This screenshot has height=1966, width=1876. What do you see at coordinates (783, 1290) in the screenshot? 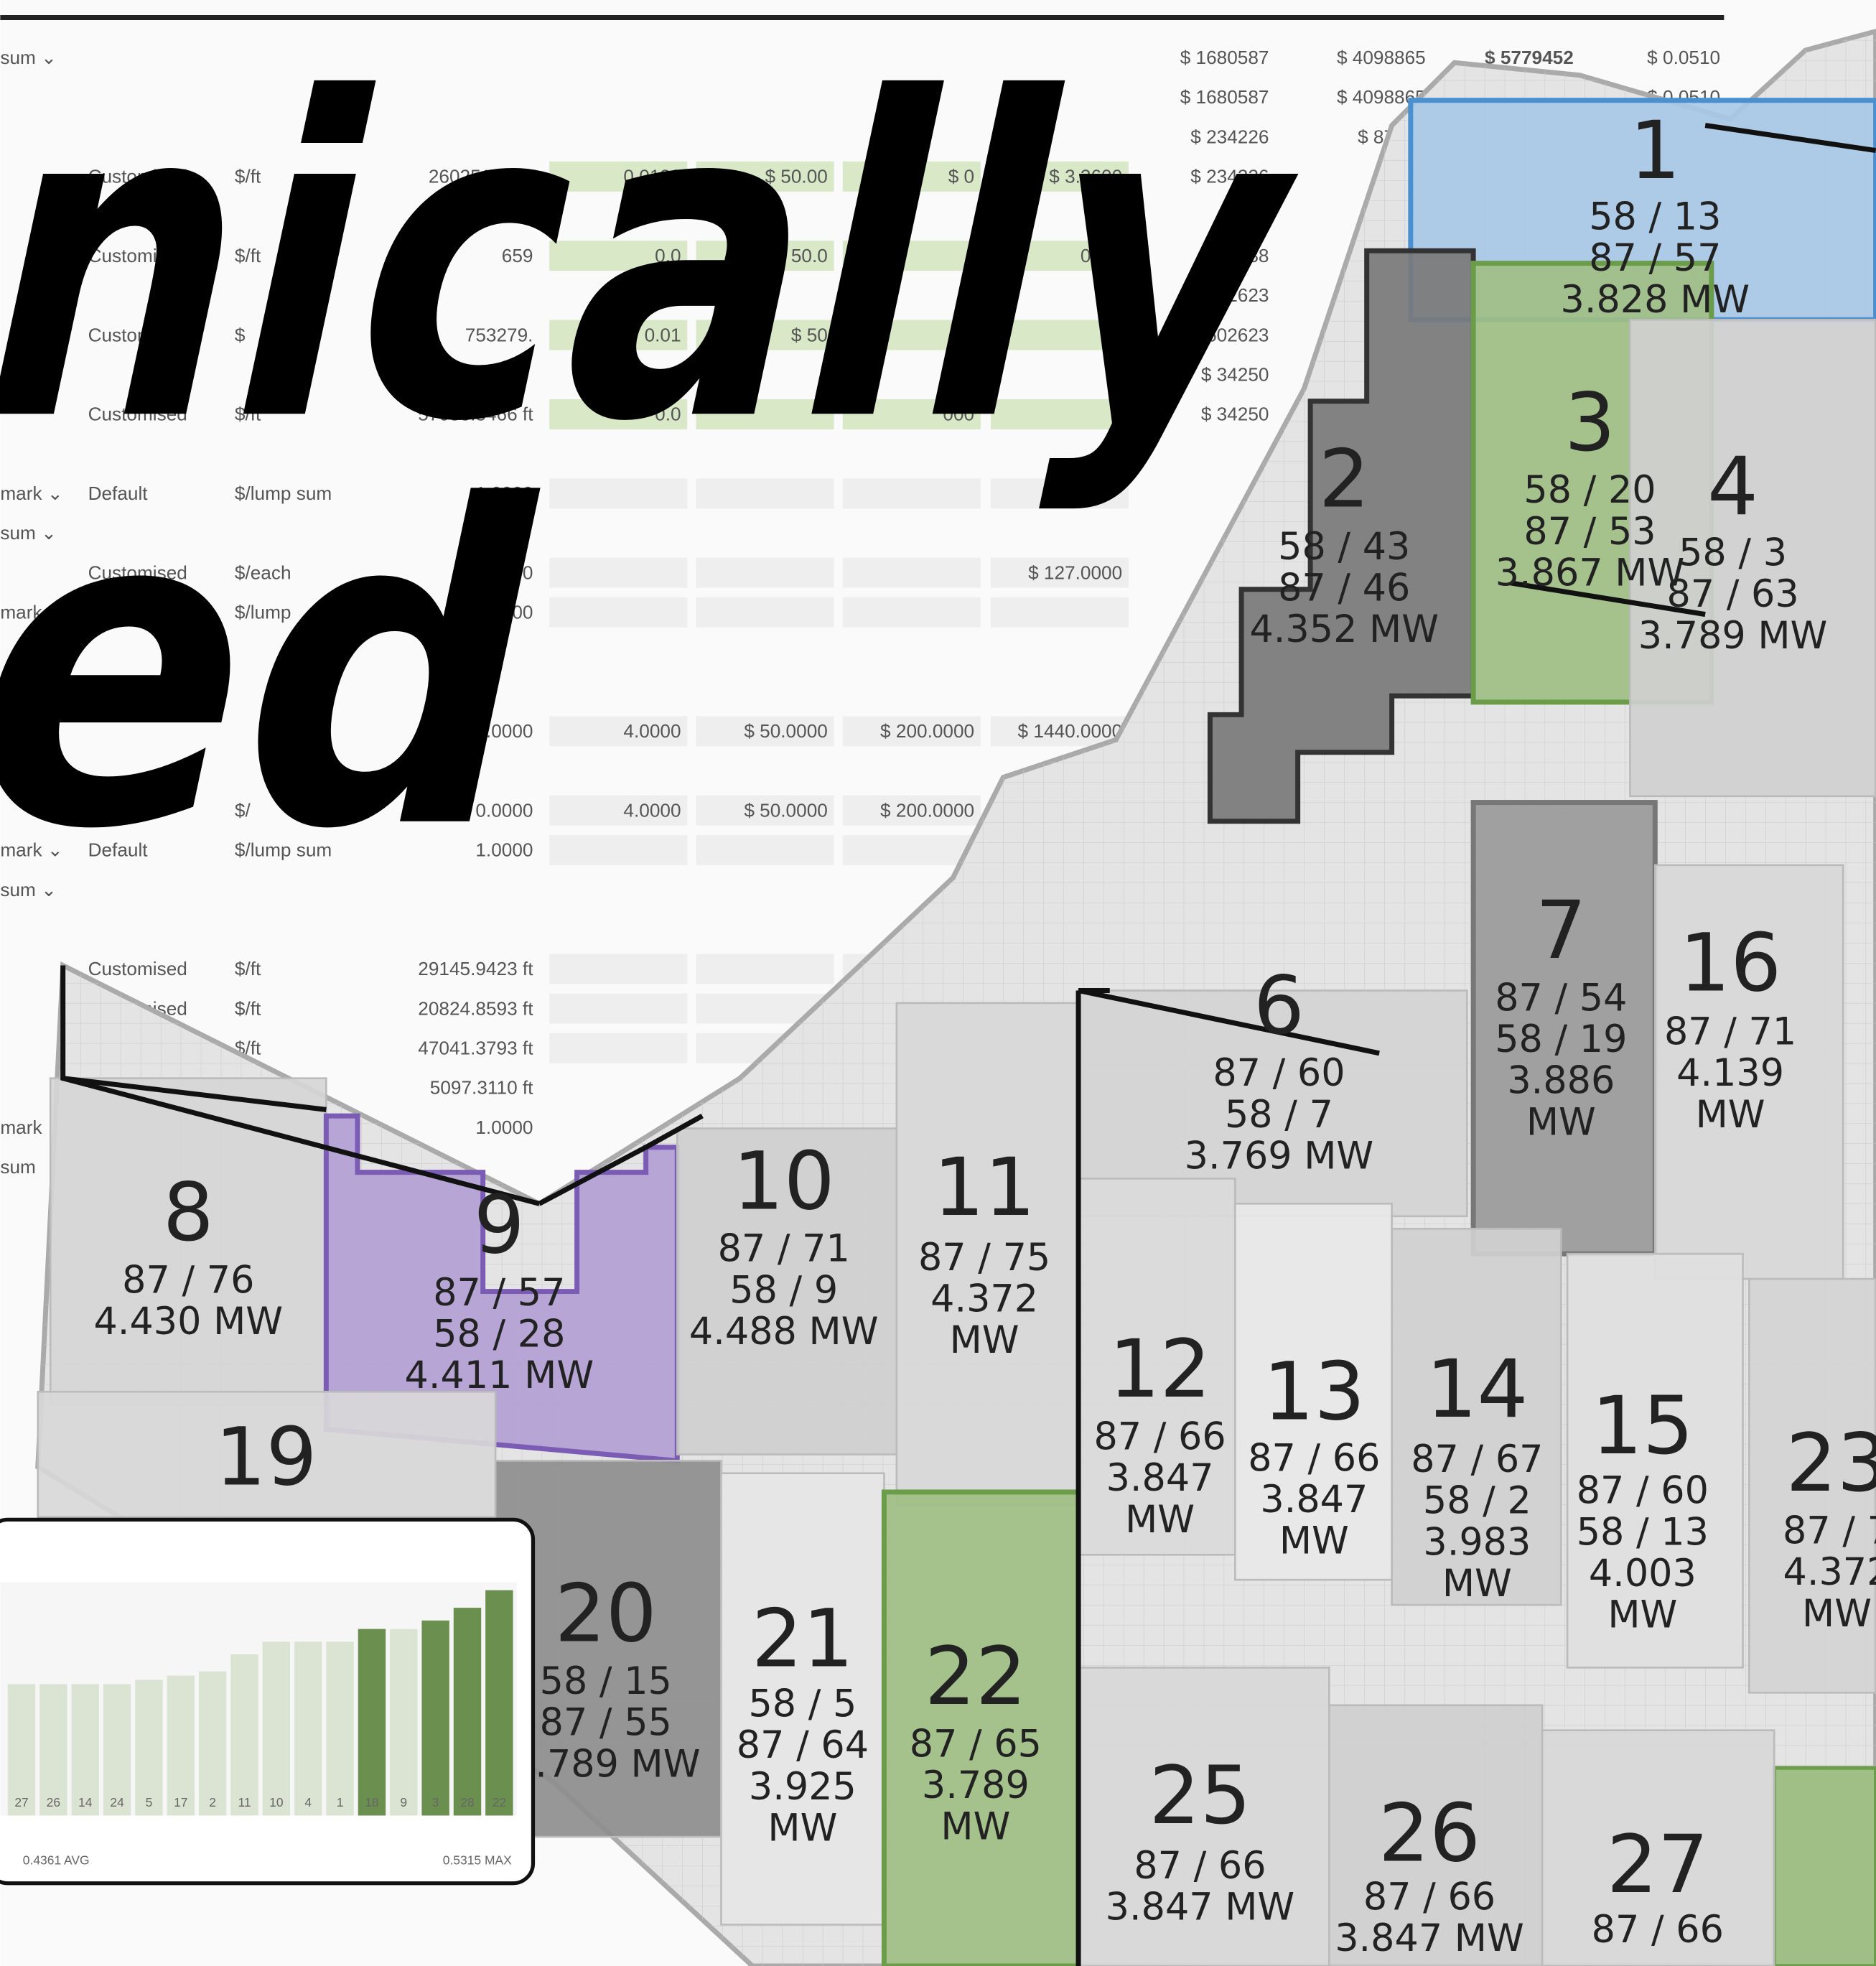
I see `block-stat: 58 / 9` at bounding box center [783, 1290].